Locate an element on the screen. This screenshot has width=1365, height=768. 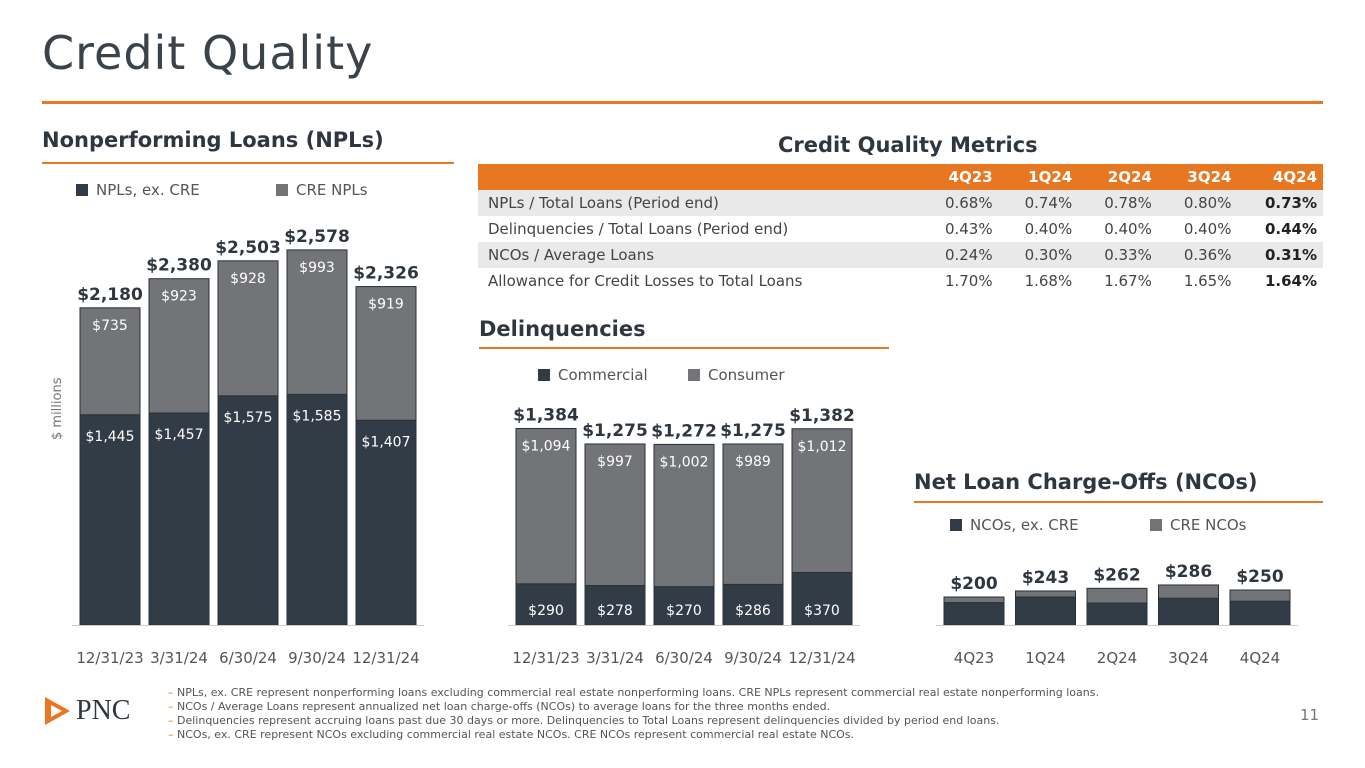
segment-label: $919 is located at coordinates (386, 305).